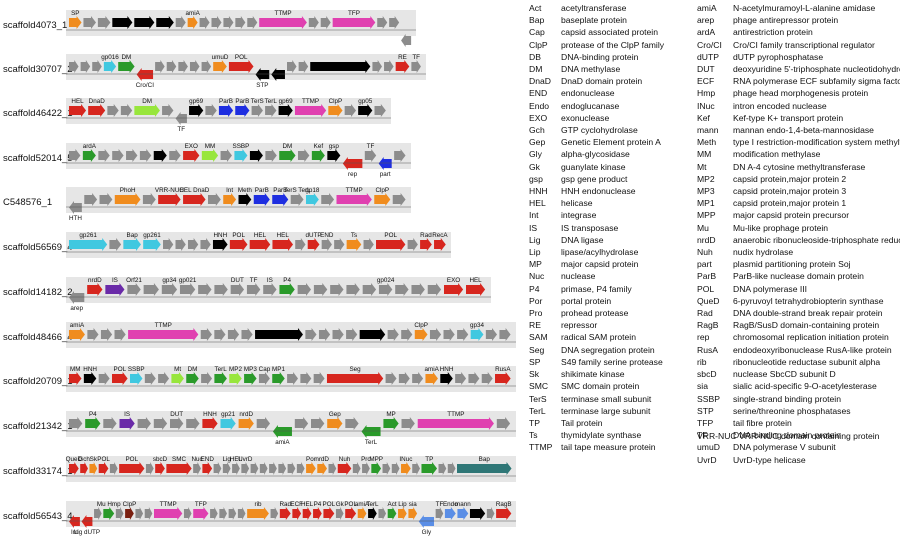  Describe the element at coordinates (707, 459) in the screenshot. I see `legend-abbr: UvrD` at that location.